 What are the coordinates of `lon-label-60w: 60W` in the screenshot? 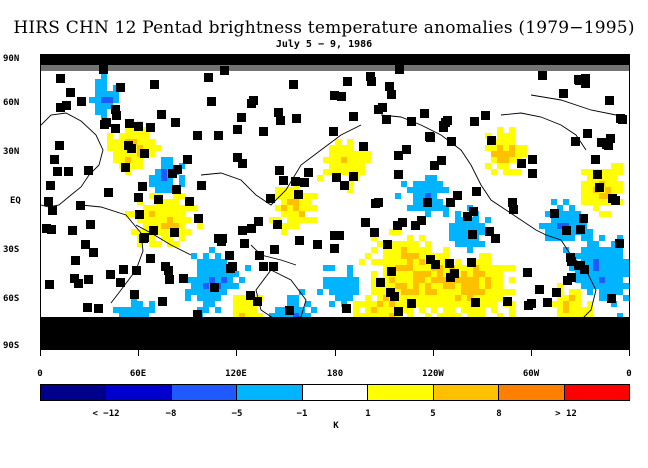 It's located at (531, 374).